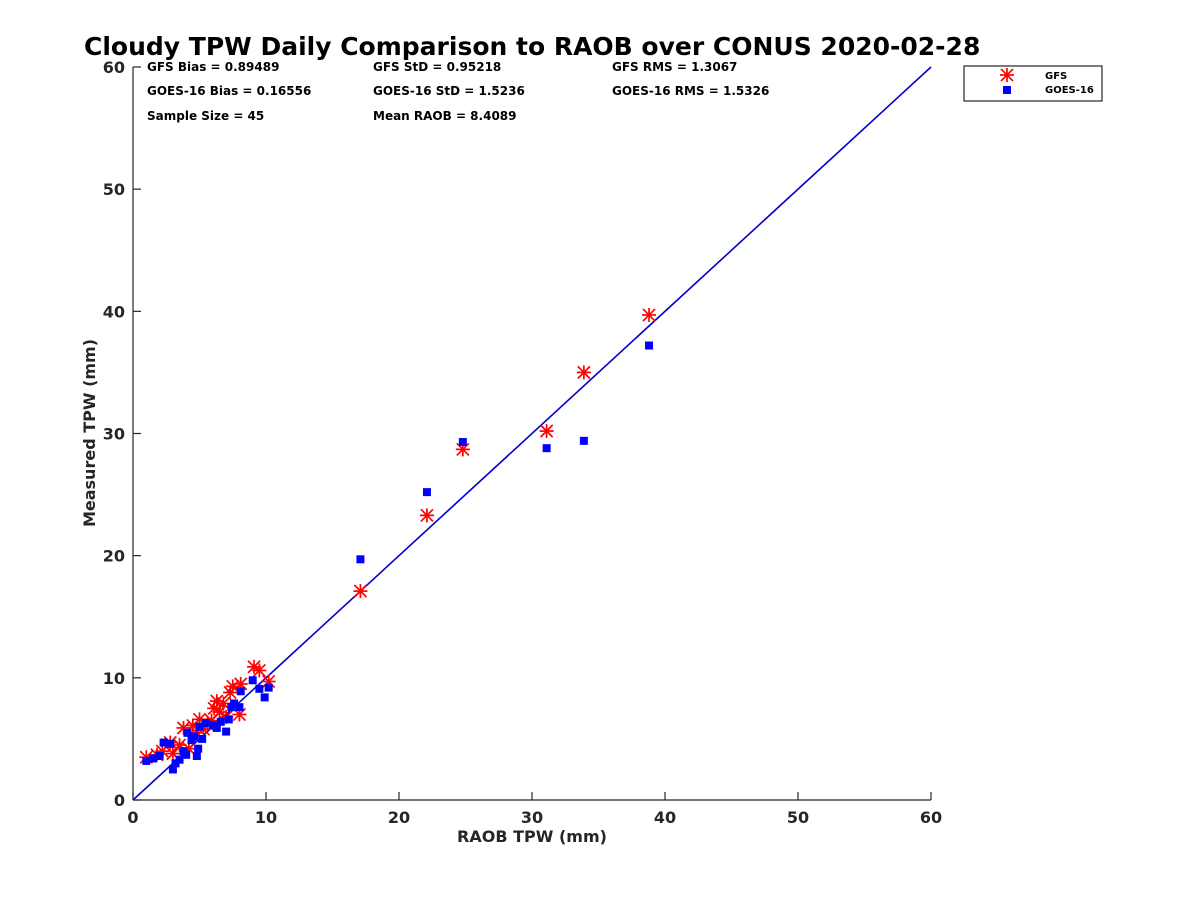  I want to click on stat-gfs-std: GFS StD = 0.95218, so click(437, 67).